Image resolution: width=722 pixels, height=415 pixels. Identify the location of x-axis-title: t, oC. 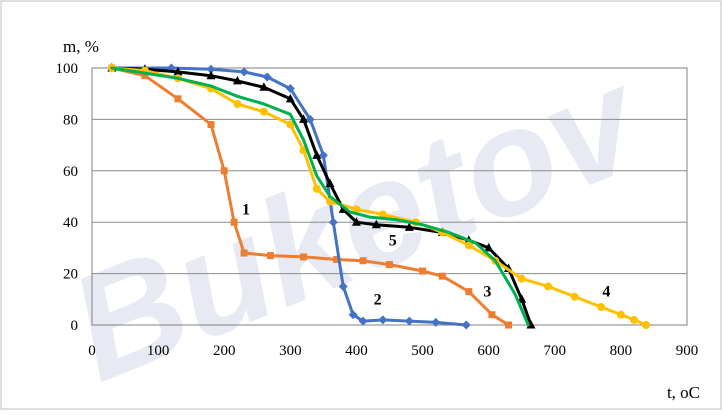
(683, 392).